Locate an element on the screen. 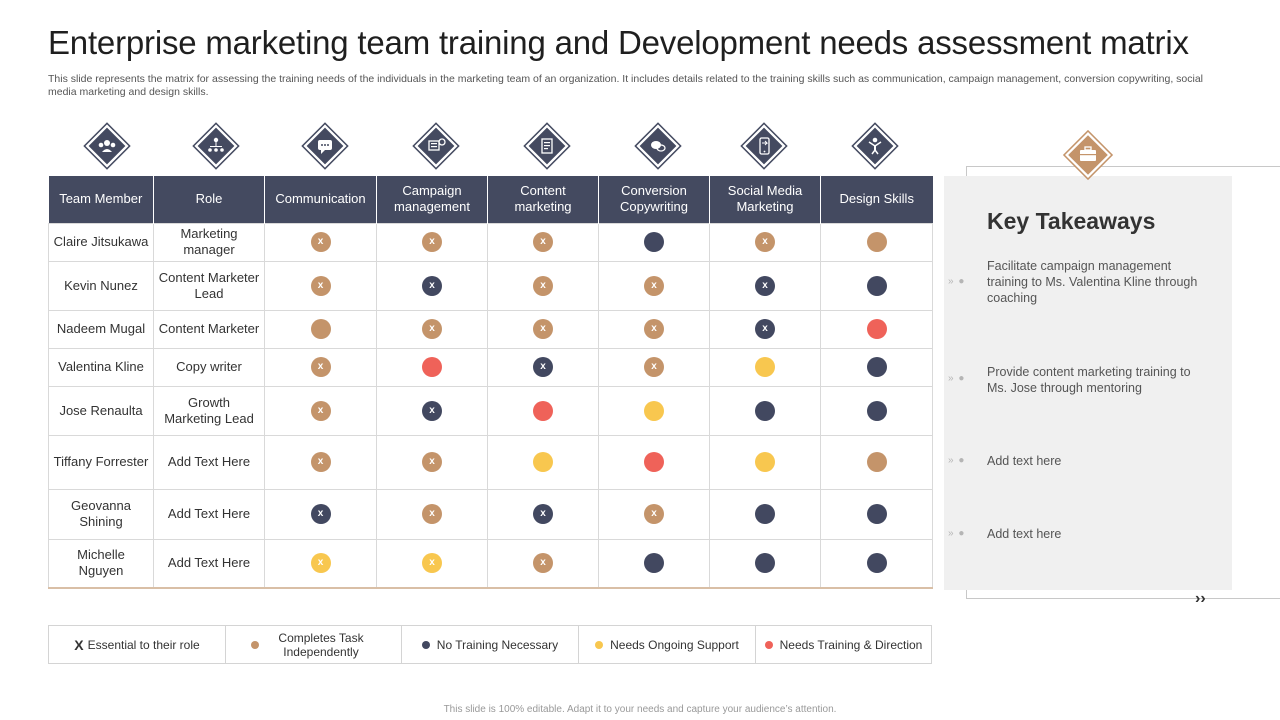  table-row: Tiffany Forrester Add Text Here x x is located at coordinates (490, 462).